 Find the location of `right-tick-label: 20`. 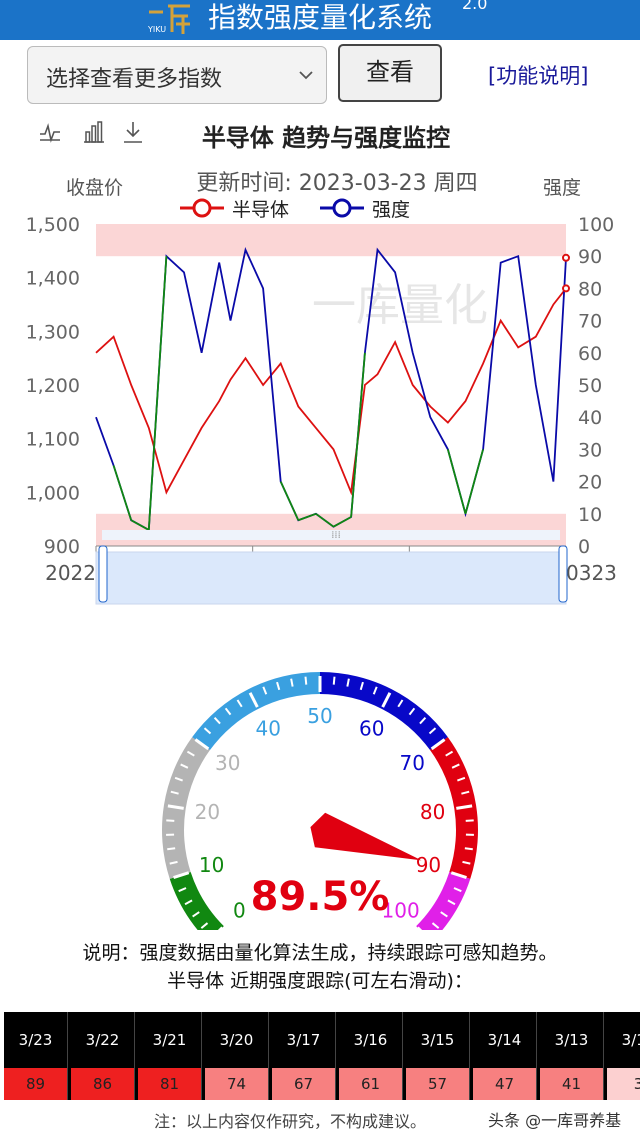

right-tick-label: 20 is located at coordinates (590, 483).